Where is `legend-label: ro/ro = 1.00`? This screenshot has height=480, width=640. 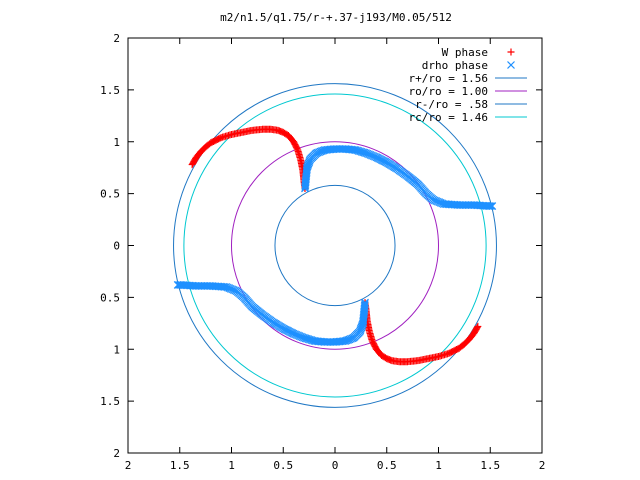 legend-label: ro/ro = 1.00 is located at coordinates (448, 91).